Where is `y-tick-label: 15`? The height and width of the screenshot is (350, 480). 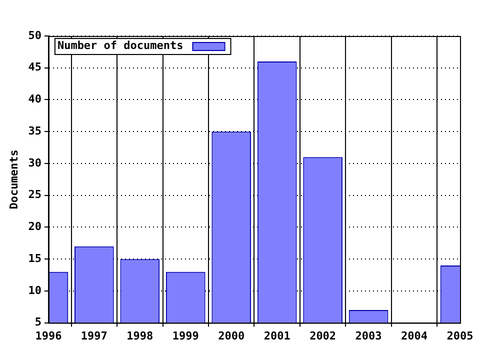 y-tick-label: 15 is located at coordinates (35, 258).